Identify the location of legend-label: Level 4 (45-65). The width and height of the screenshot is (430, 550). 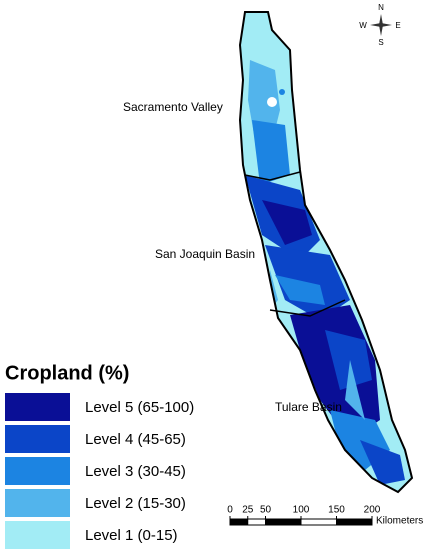
(135, 439).